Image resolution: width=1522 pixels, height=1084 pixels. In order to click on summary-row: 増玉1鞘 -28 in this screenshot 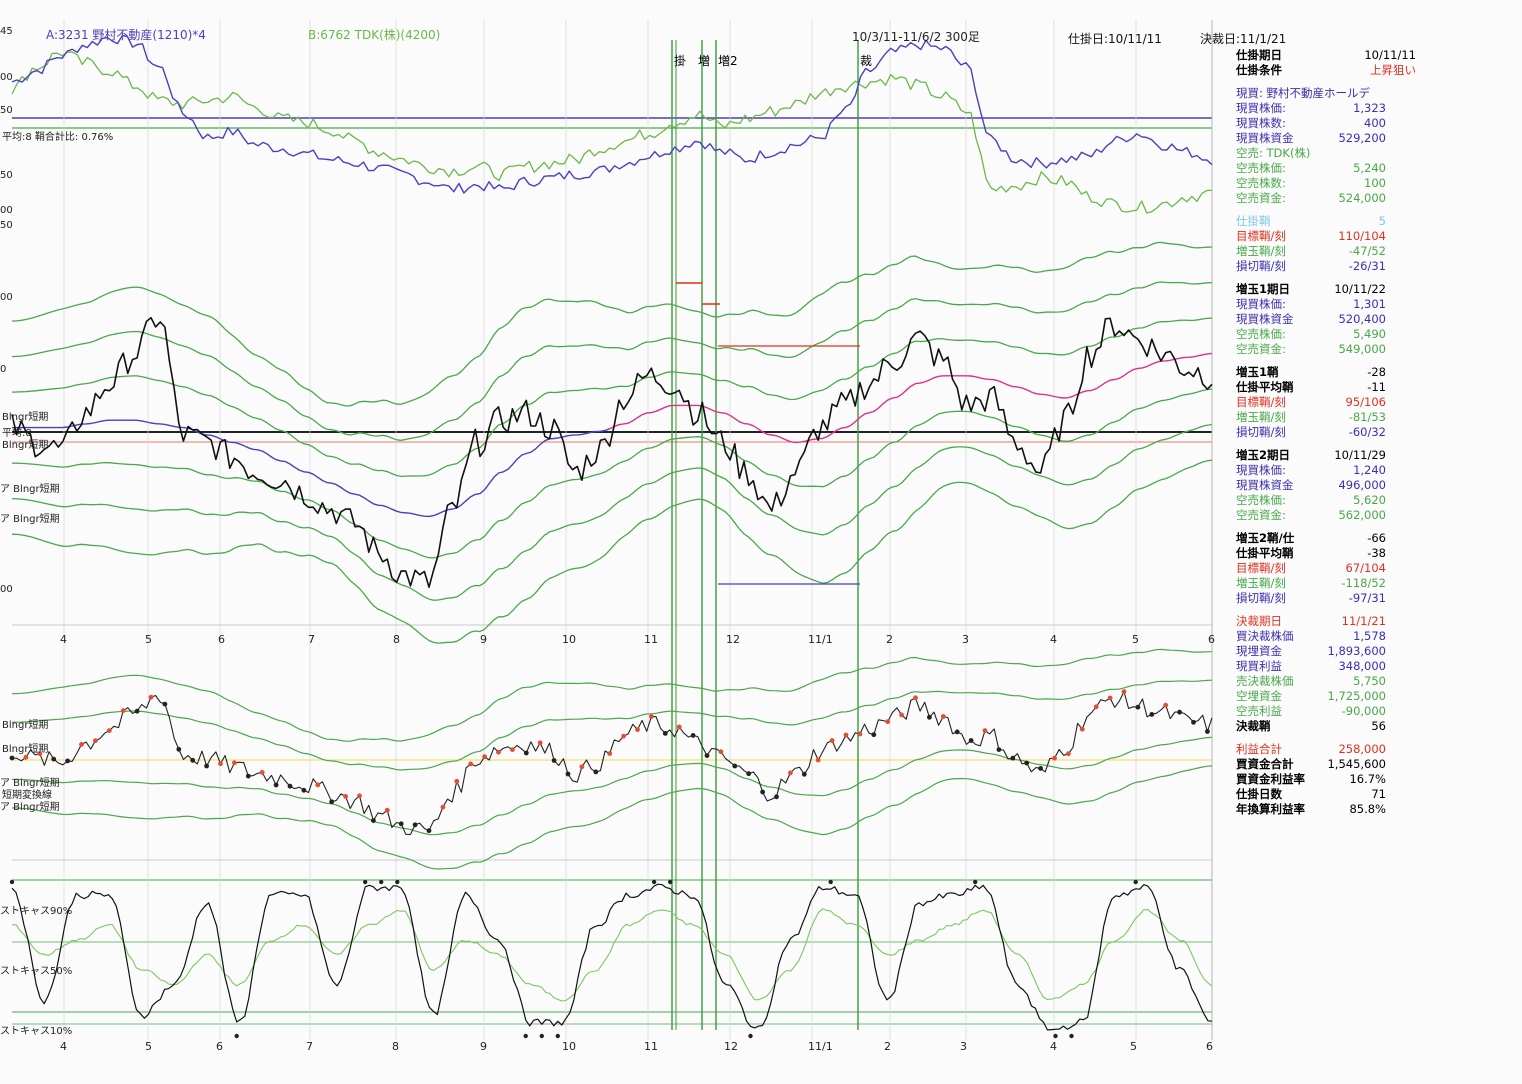, I will do `click(1379, 372)`.